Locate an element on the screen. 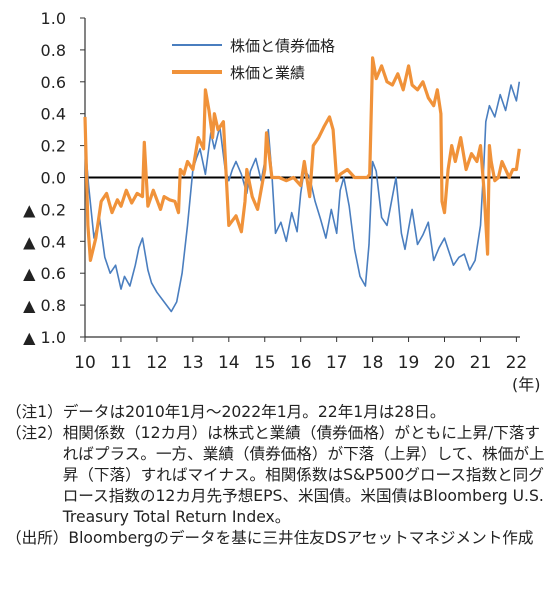 This screenshot has height=612, width=550. y-tick-label: 0.8 is located at coordinates (53, 50).